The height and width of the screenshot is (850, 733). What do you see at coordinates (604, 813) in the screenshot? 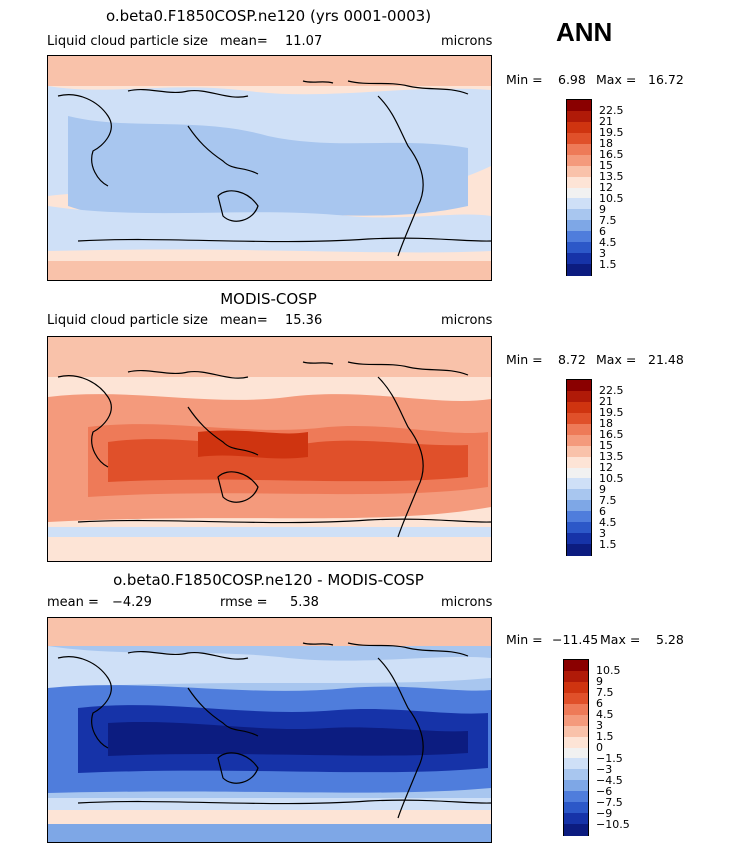
I see `colorbar-tick: −9` at bounding box center [604, 813].